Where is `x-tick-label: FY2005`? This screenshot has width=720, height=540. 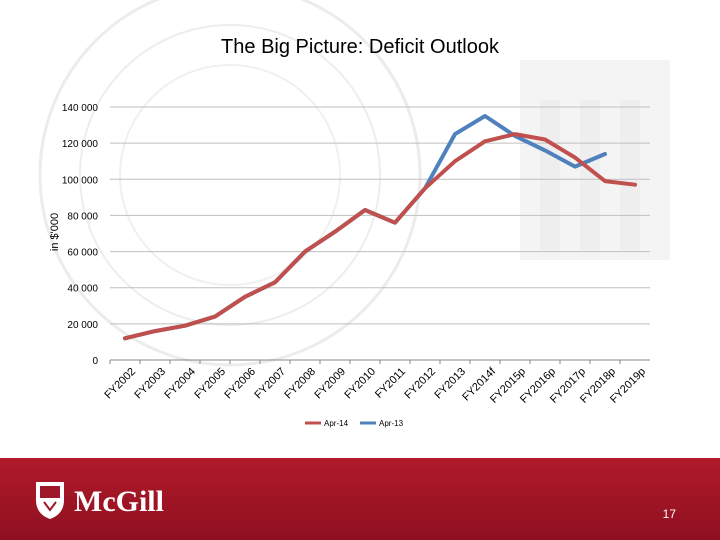 x-tick-label: FY2005 is located at coordinates (210, 384).